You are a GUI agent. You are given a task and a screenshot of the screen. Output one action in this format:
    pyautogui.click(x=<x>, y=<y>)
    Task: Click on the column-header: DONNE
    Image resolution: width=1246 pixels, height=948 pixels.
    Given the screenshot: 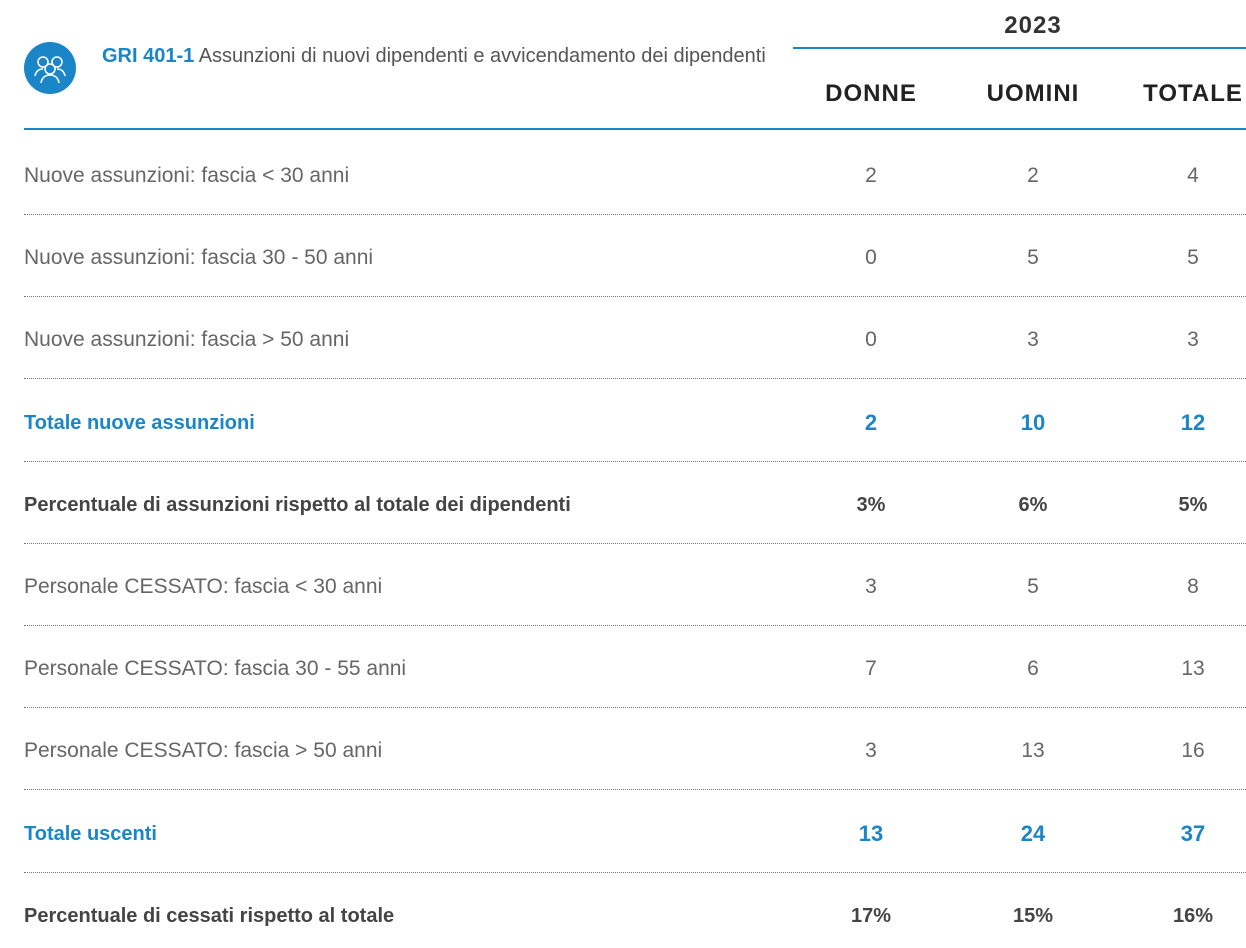 What is the action you would take?
    pyautogui.click(x=871, y=93)
    